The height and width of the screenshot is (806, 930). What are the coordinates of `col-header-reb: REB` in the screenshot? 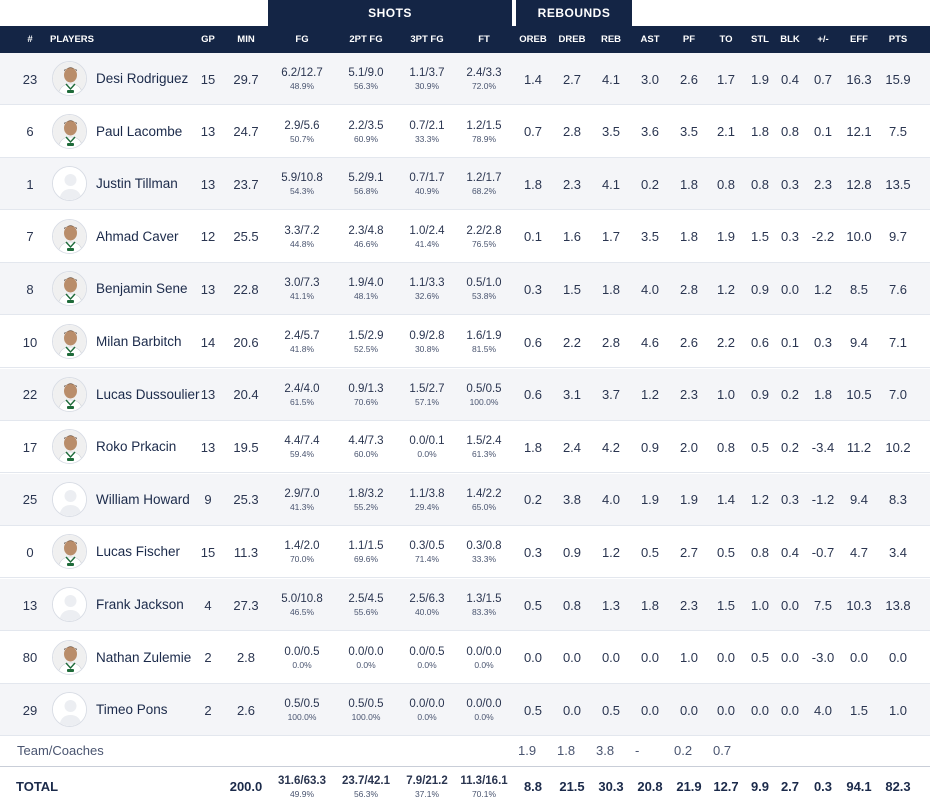 It's located at (611, 39).